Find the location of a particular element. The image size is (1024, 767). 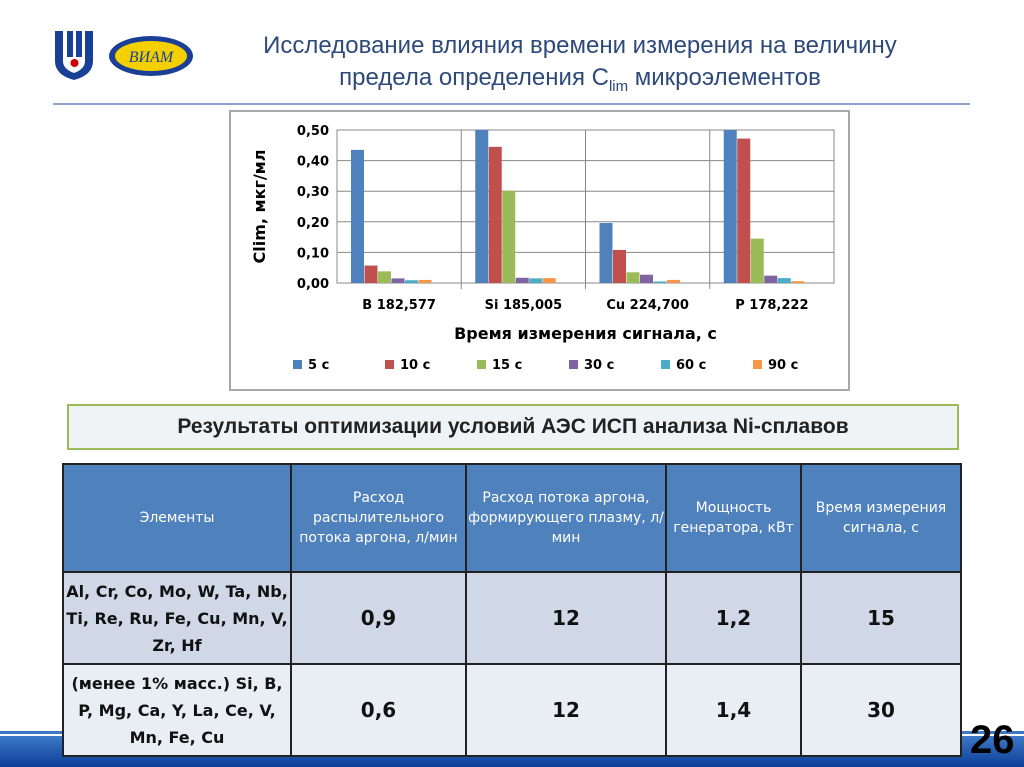

title-divider is located at coordinates (511, 104).